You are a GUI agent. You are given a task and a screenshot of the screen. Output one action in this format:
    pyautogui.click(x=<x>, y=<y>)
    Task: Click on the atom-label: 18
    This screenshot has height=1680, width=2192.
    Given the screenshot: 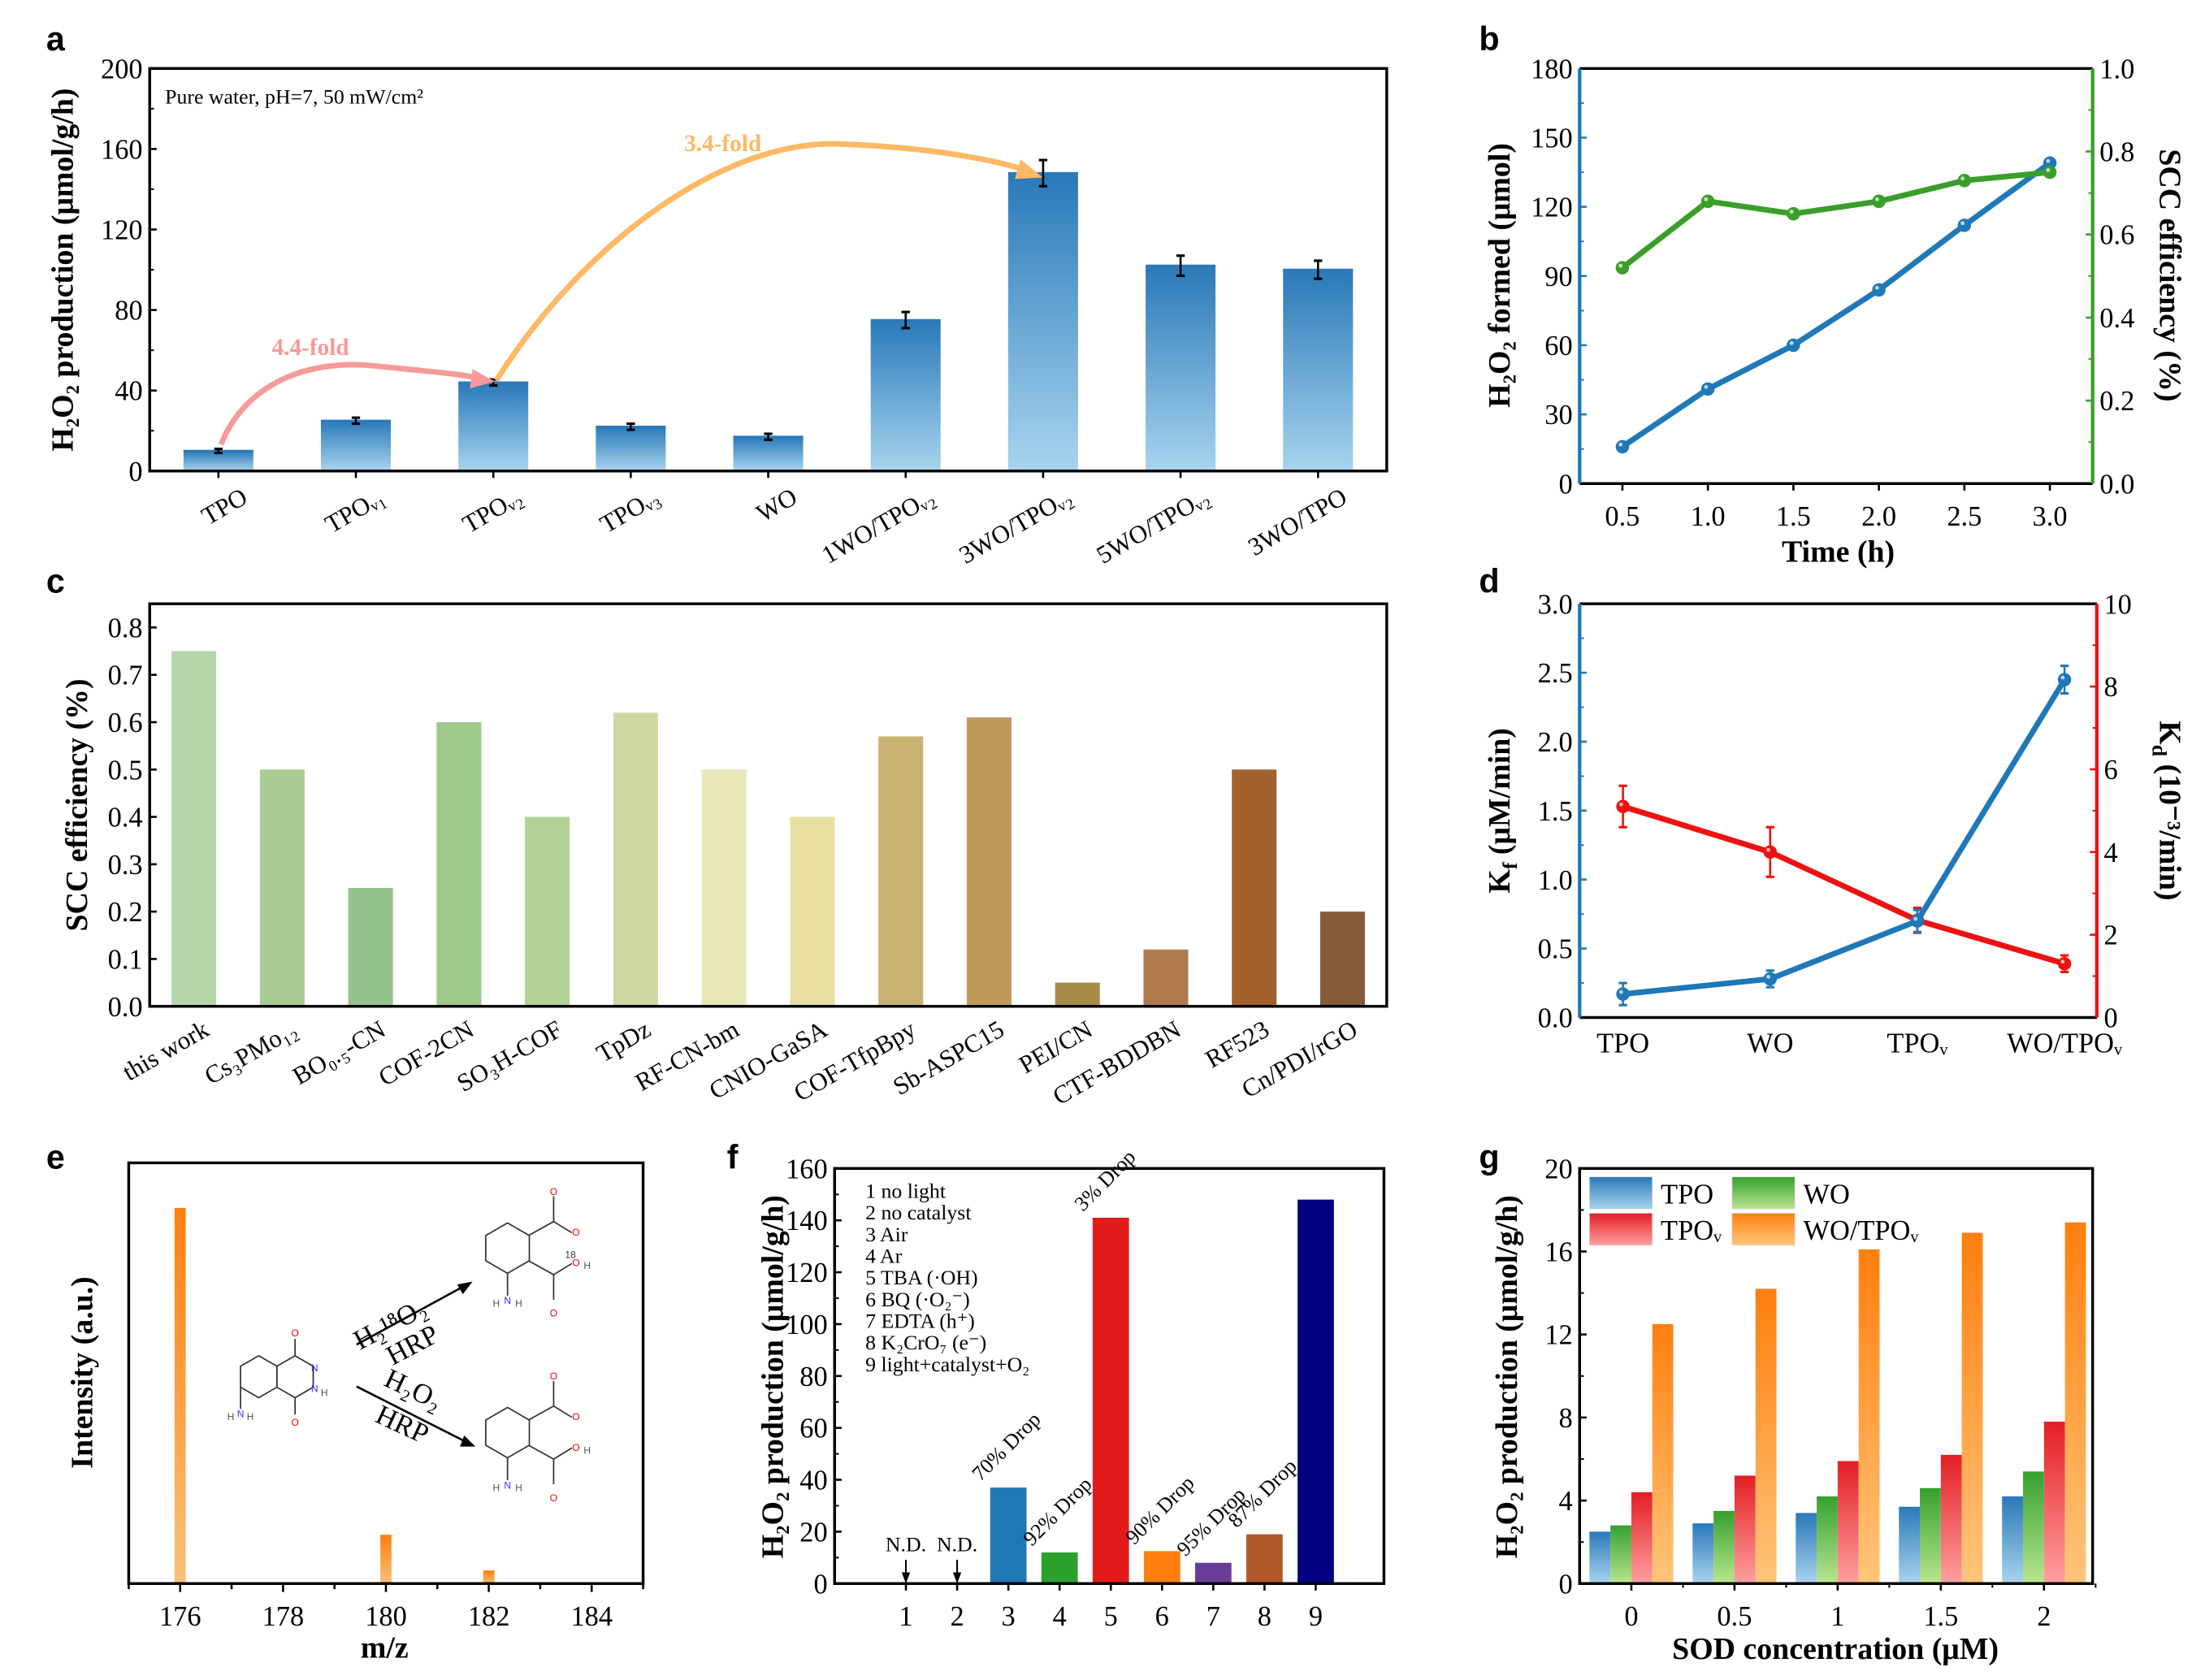 What is the action you would take?
    pyautogui.click(x=570, y=1254)
    